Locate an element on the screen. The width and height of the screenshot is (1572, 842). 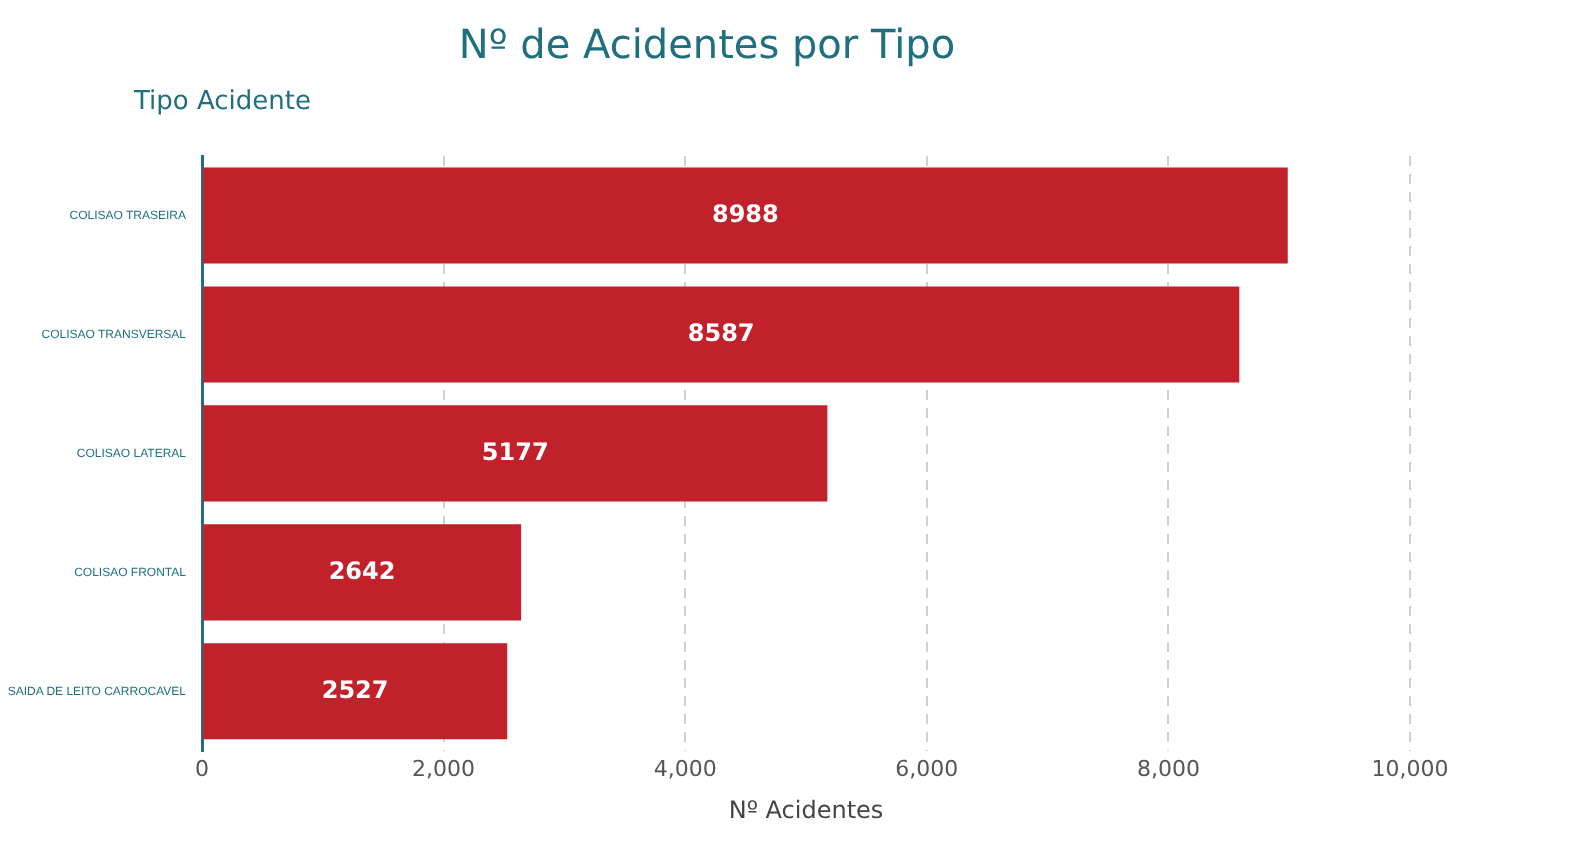
data-label: 2527 is located at coordinates (355, 689).